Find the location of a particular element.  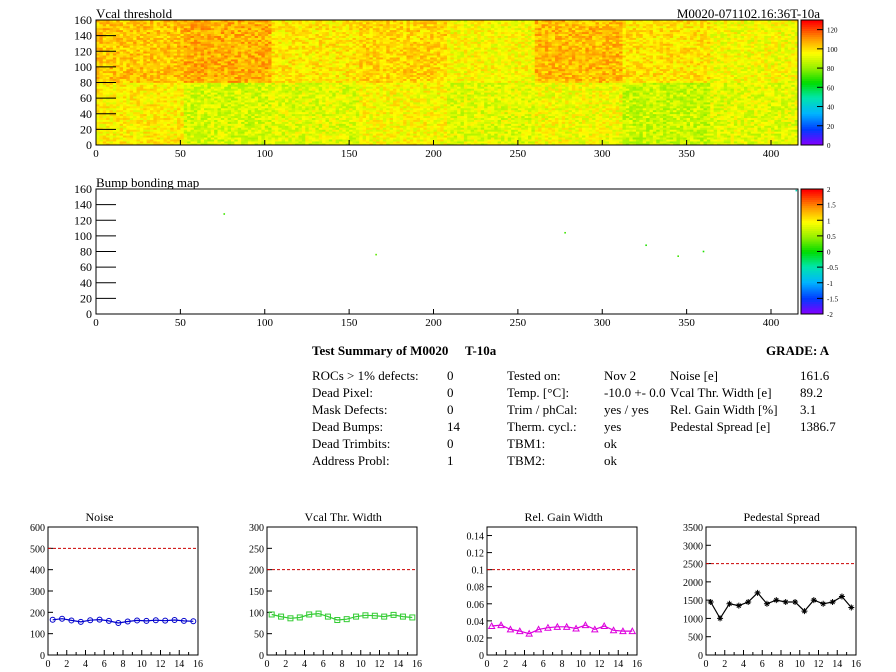

module-id-label: M0020-071102.16:36T-10a is located at coordinates (748, 13).